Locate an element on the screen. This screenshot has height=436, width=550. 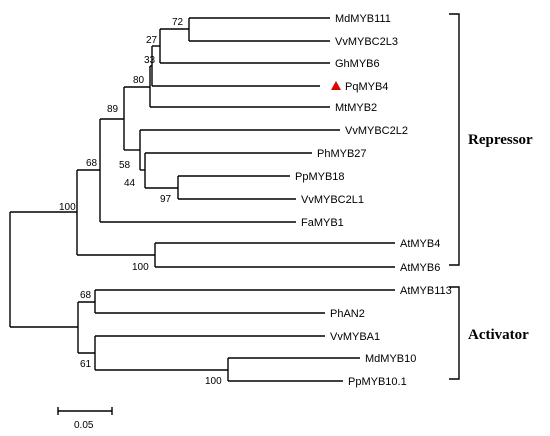
leaf-label-vvmybc2l2: VvMYBC2L2 is located at coordinates (376, 131).